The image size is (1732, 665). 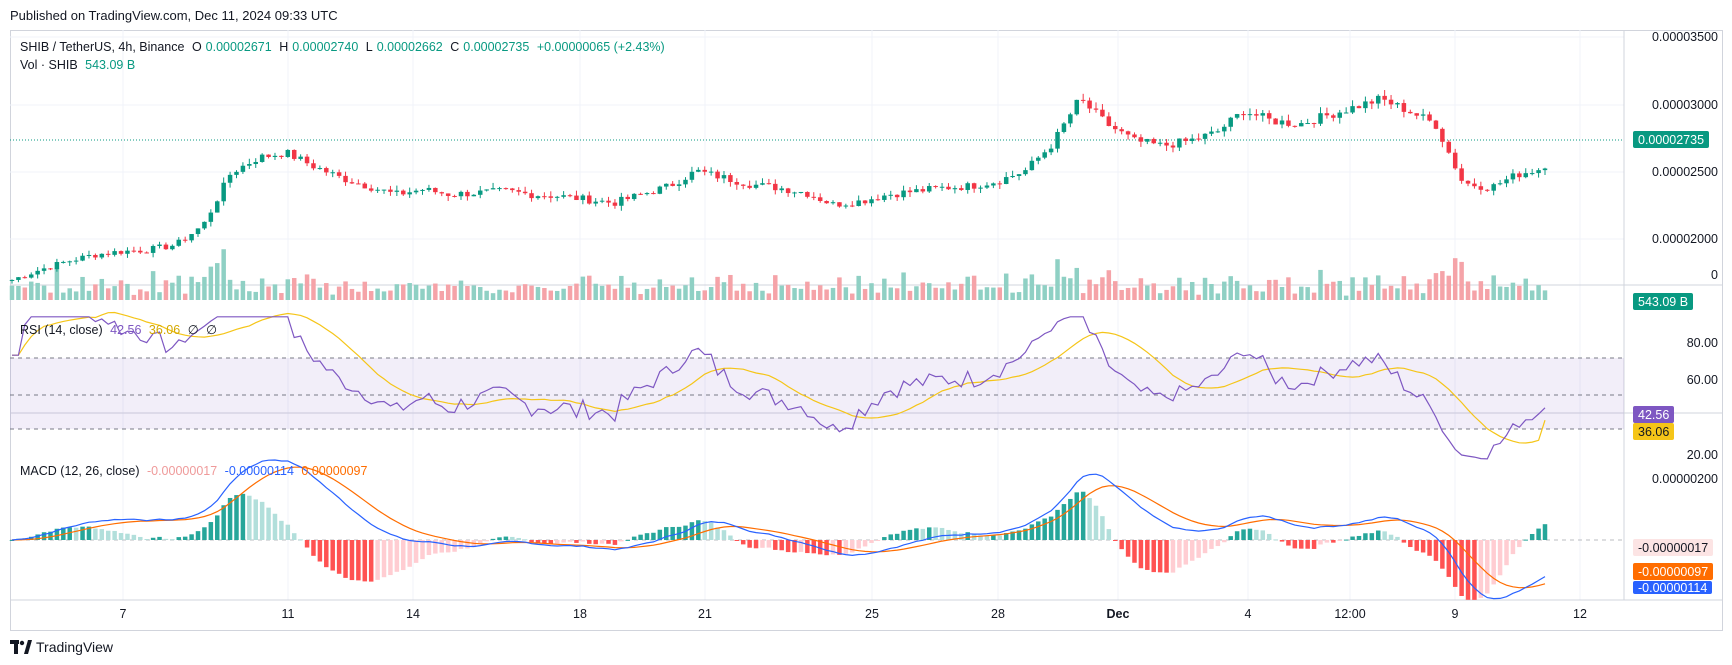 I want to click on close-label: C, so click(x=455, y=47).